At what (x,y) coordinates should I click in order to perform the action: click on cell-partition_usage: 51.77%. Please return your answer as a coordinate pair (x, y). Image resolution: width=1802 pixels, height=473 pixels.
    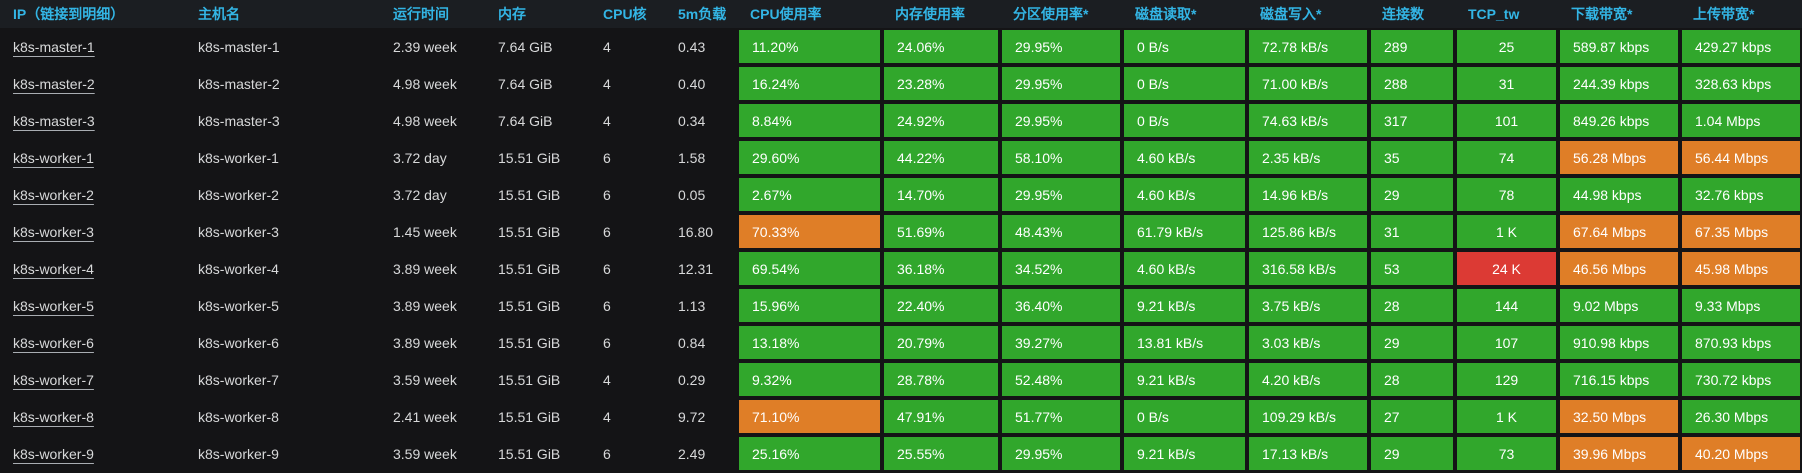
    Looking at the image, I should click on (1061, 416).